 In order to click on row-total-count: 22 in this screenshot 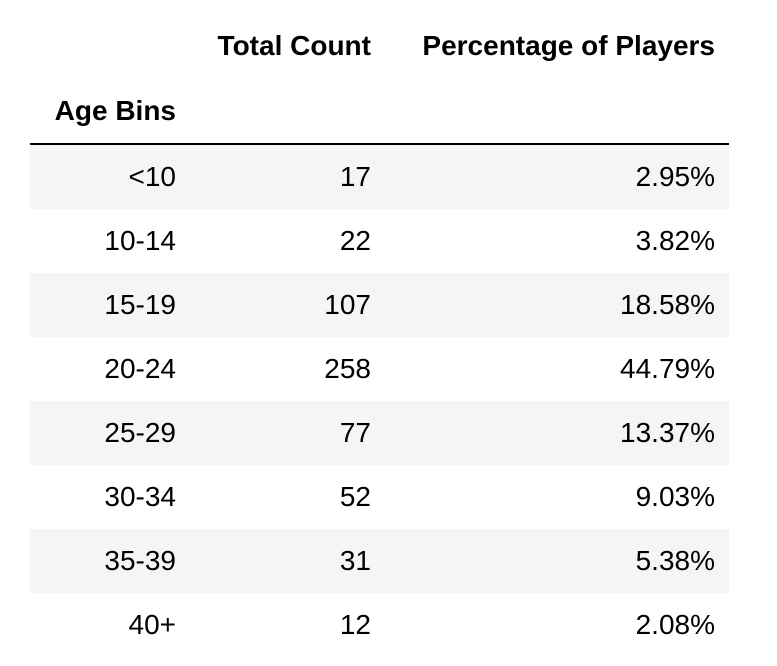, I will do `click(355, 240)`.